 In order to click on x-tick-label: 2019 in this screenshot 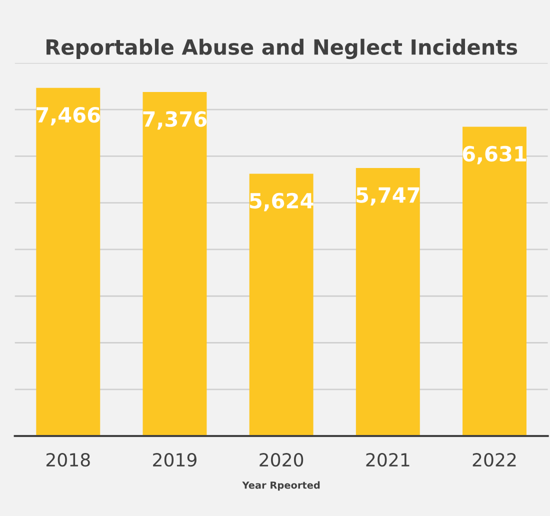, I will do `click(174, 460)`.